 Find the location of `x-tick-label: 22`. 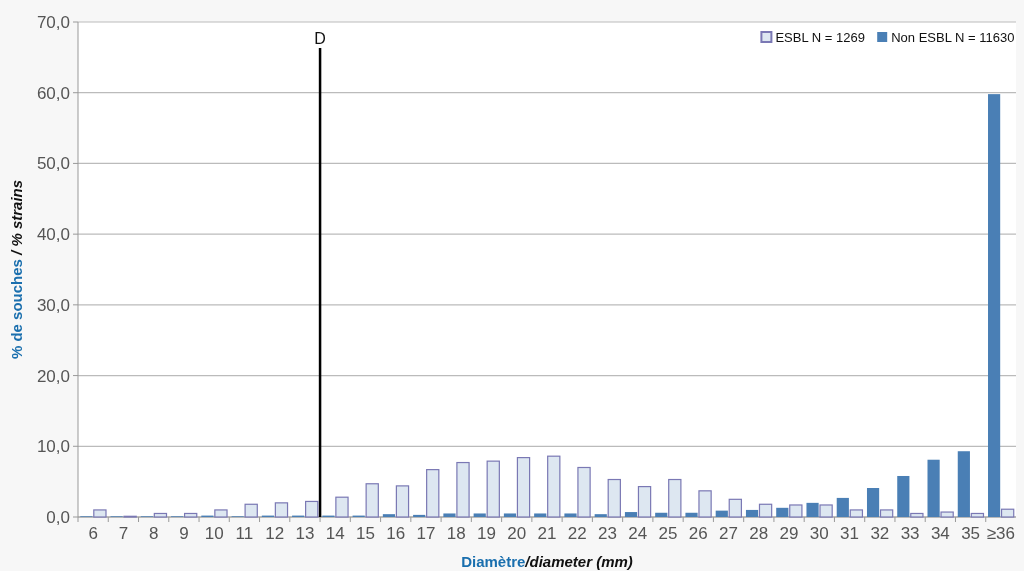

x-tick-label: 22 is located at coordinates (577, 533).